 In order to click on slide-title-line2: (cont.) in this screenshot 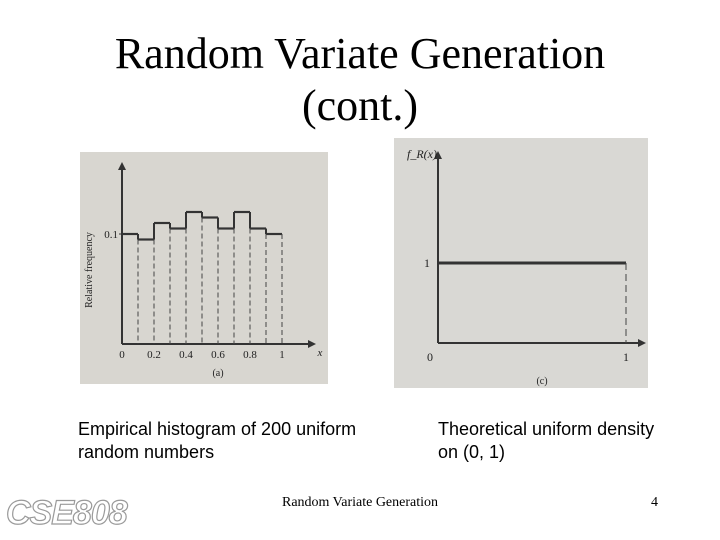, I will do `click(360, 105)`.